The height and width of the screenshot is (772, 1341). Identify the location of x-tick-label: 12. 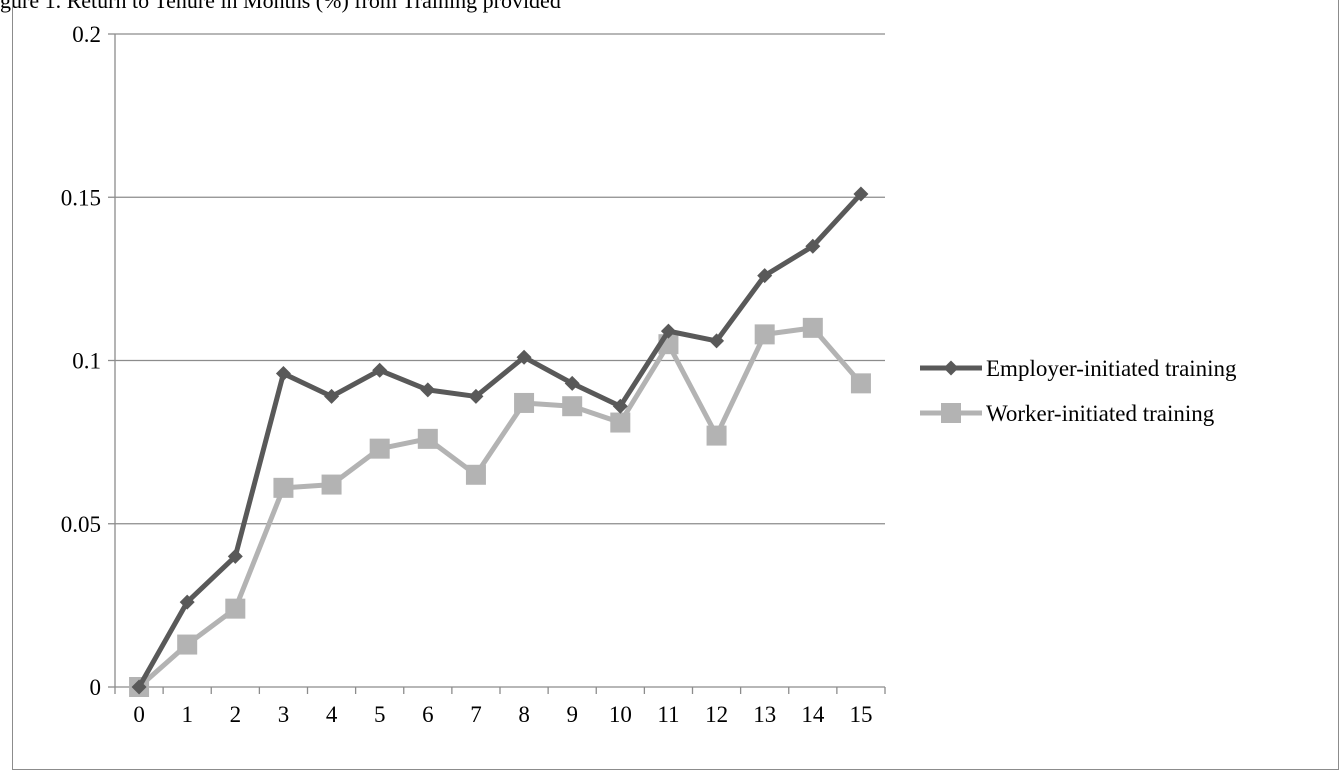
(716, 714).